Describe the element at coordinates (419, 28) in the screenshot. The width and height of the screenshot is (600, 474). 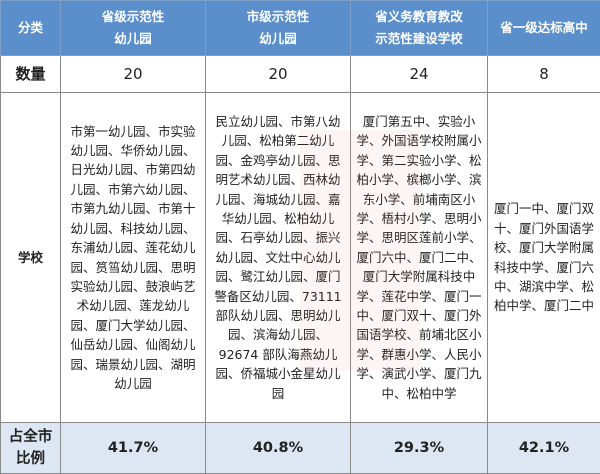
I see `header-reform-school: 省义务教育教改 示范性建设学校` at that location.